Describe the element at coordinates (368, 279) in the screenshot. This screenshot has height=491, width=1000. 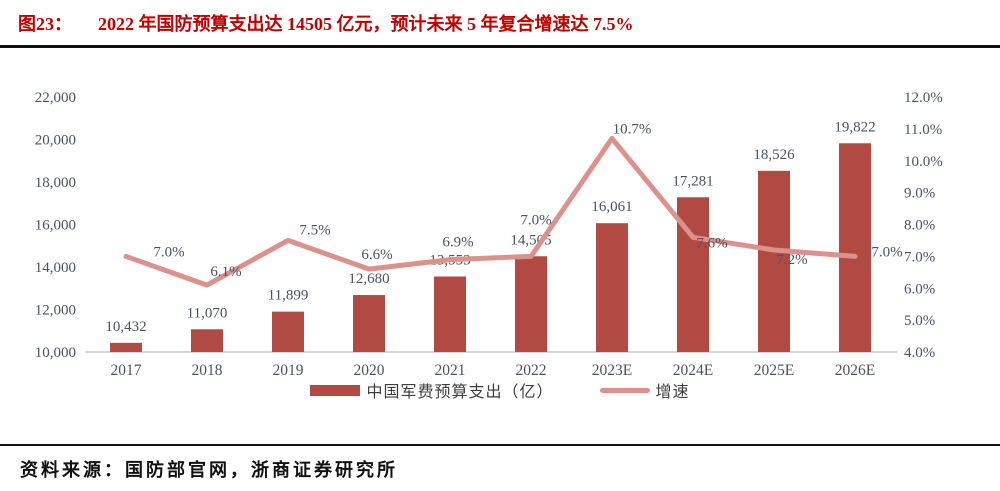
I see `bar-value-label-2020: 12,680` at that location.